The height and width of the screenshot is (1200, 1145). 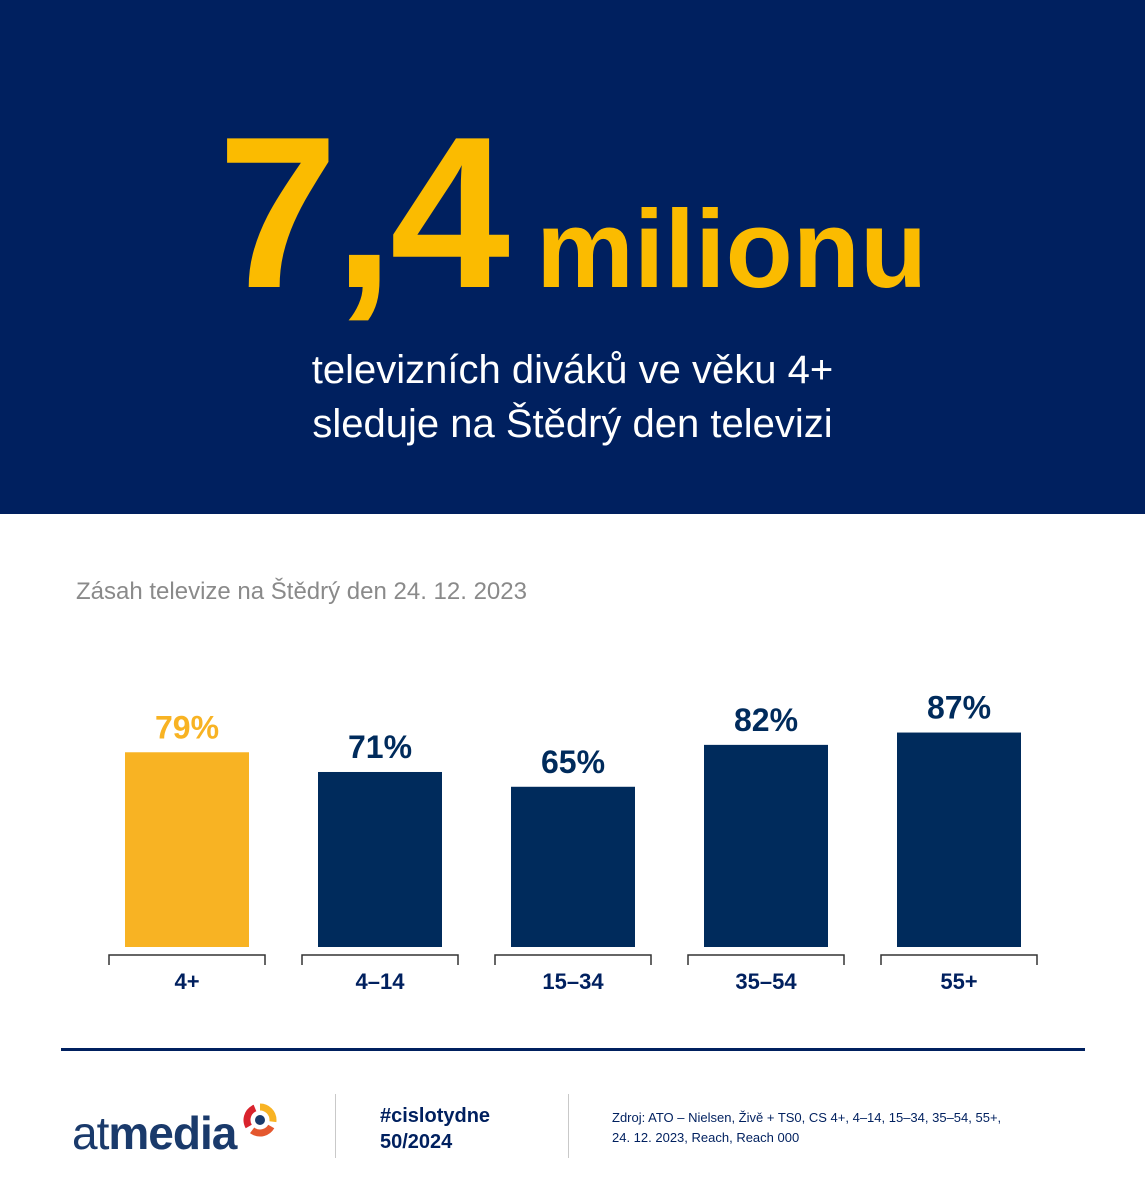 What do you see at coordinates (732, 249) in the screenshot?
I see `headline-word: milionu` at bounding box center [732, 249].